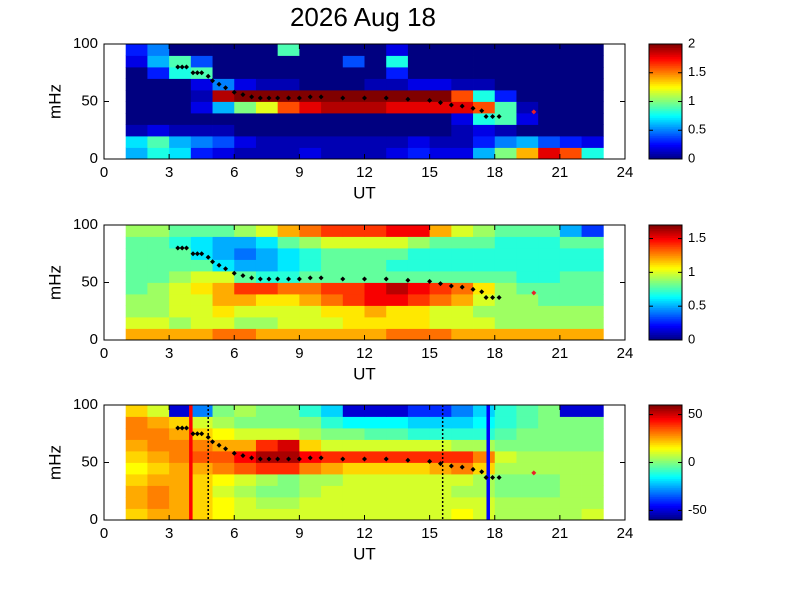 This screenshot has height=600, width=801. I want to click on colorbar-tick-label: 0, so click(691, 157).